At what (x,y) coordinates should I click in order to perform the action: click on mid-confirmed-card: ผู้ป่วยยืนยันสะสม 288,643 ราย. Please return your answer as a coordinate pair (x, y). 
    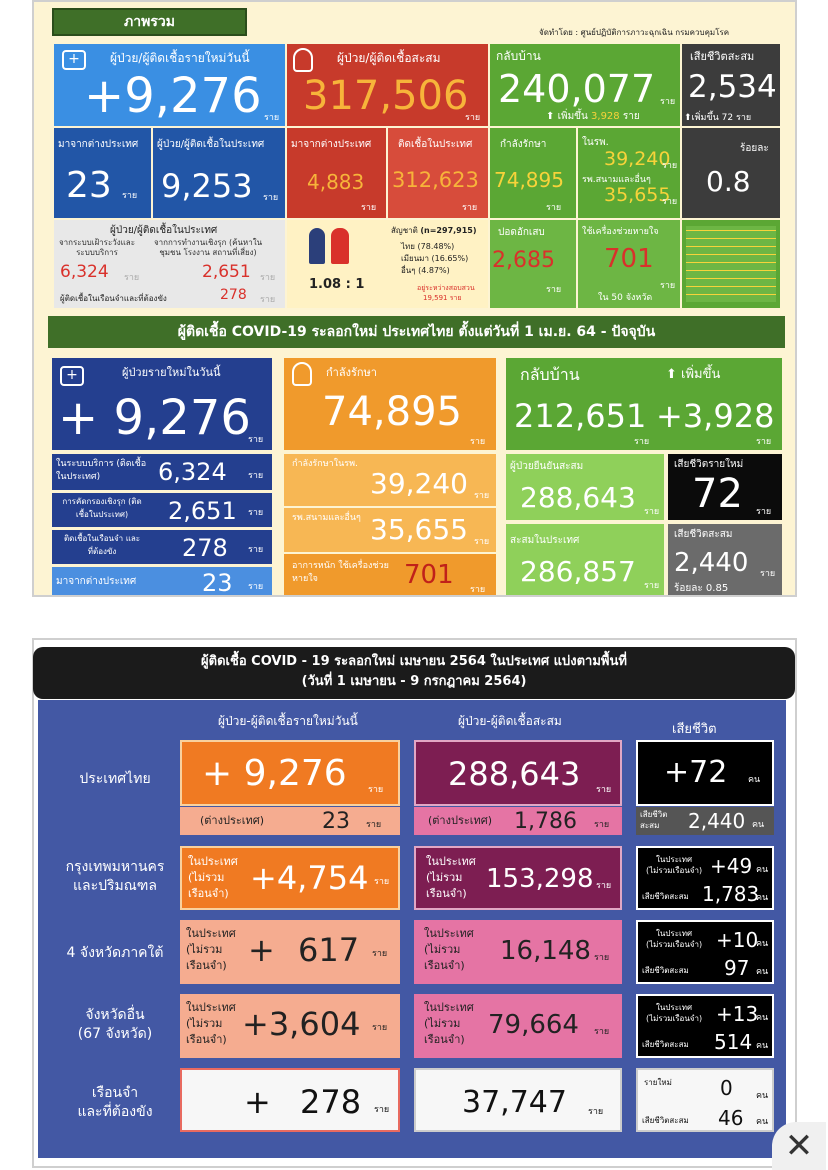
    Looking at the image, I should click on (585, 487).